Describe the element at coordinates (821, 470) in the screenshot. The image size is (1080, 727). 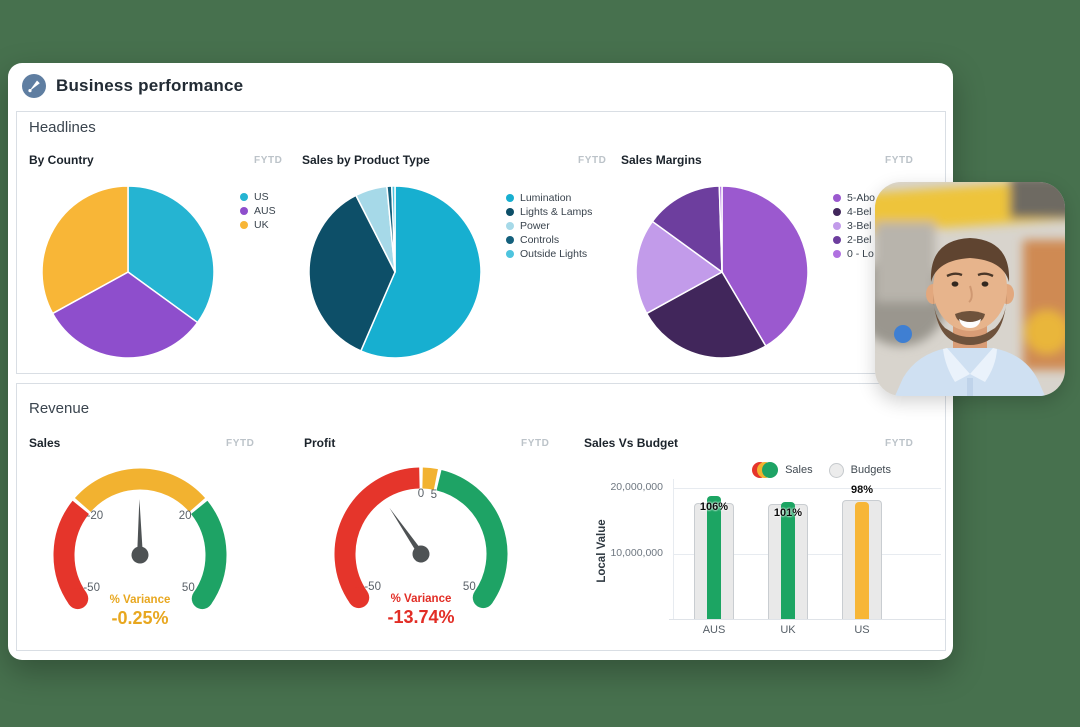
I see `bar-chart-legend: Sales Budgets` at that location.